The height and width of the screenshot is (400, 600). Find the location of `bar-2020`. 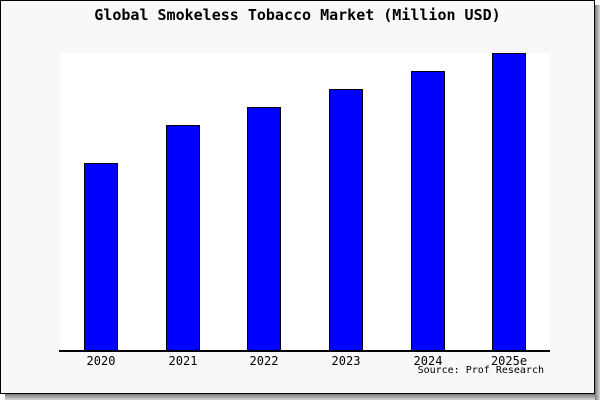

bar-2020 is located at coordinates (101, 257).